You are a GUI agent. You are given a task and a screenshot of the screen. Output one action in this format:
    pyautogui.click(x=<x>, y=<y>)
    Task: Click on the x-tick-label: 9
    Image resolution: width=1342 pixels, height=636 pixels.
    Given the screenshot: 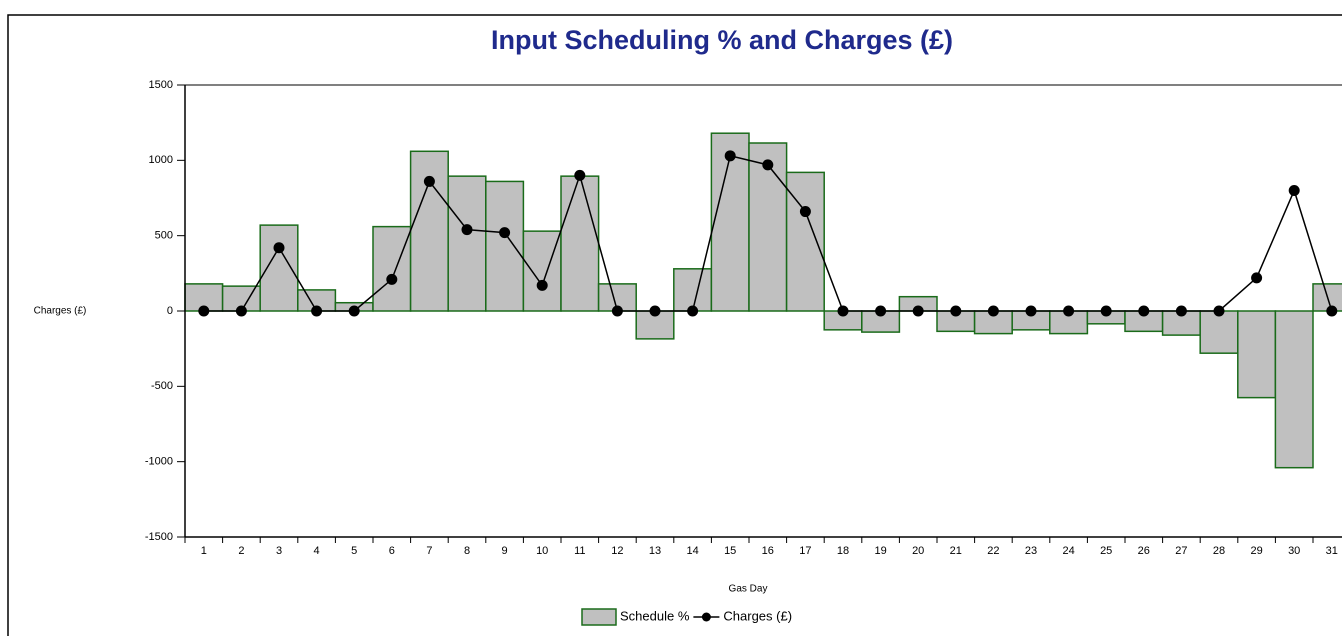 What is the action you would take?
    pyautogui.click(x=505, y=551)
    